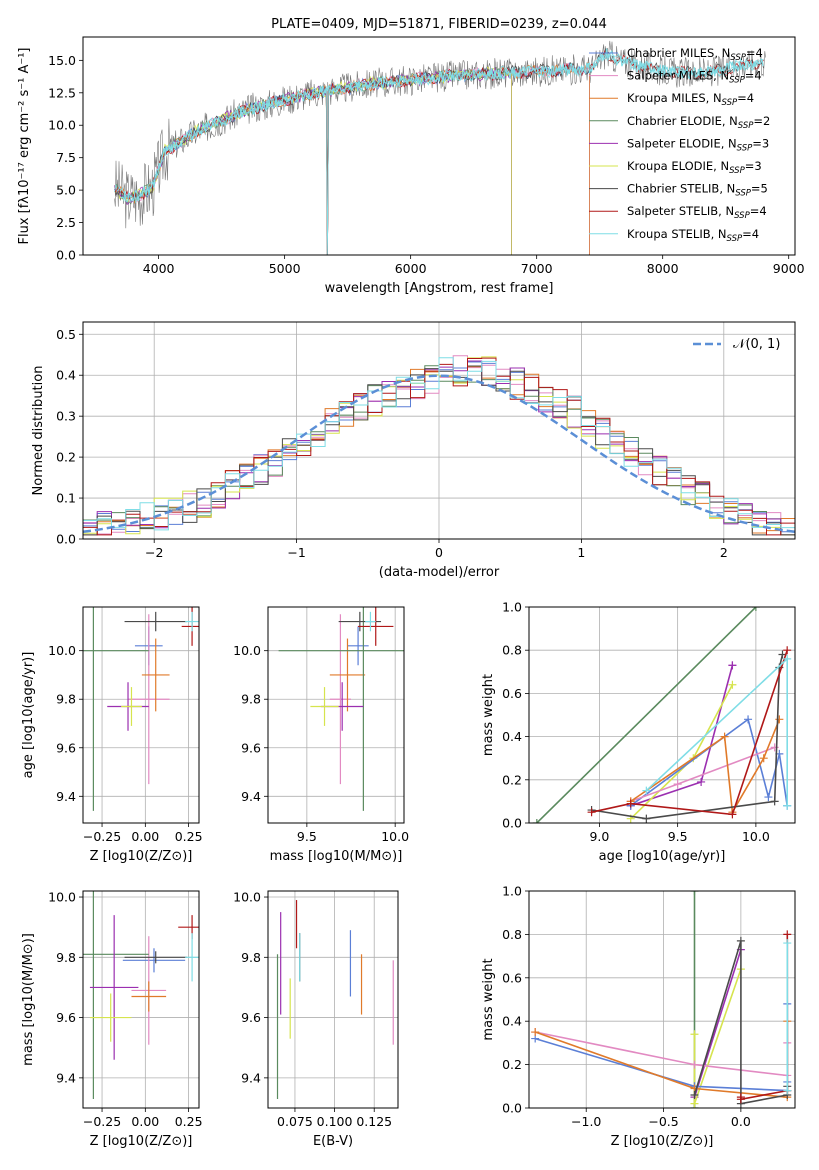  What do you see at coordinates (28, 999) in the screenshot?
I see `y-axis-label: mass [log10(M/M⊙)]` at bounding box center [28, 999].